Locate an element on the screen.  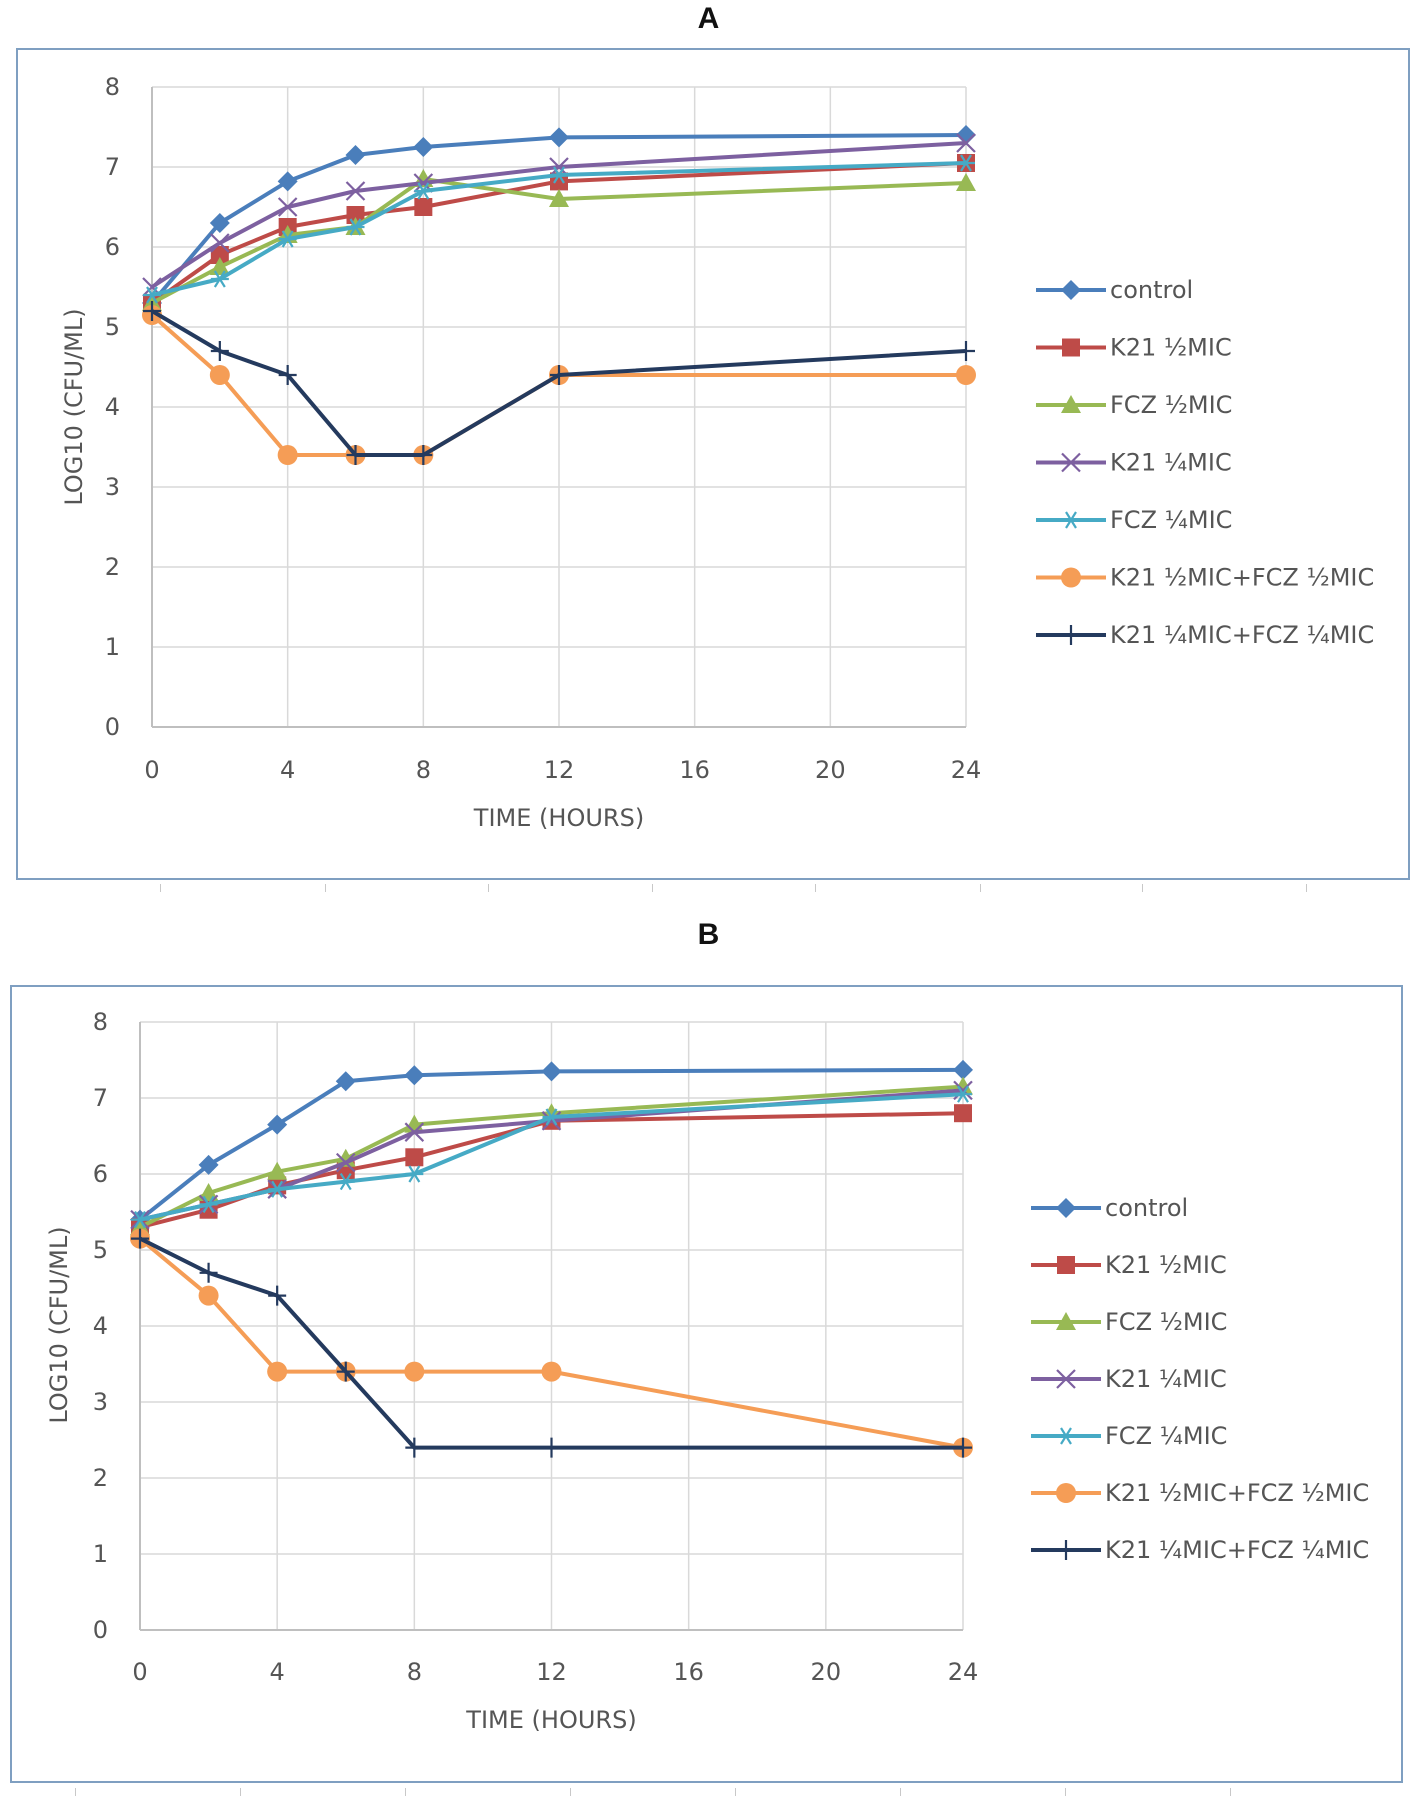
chart-a-x-tick-label: 4 is located at coordinates (287, 770).